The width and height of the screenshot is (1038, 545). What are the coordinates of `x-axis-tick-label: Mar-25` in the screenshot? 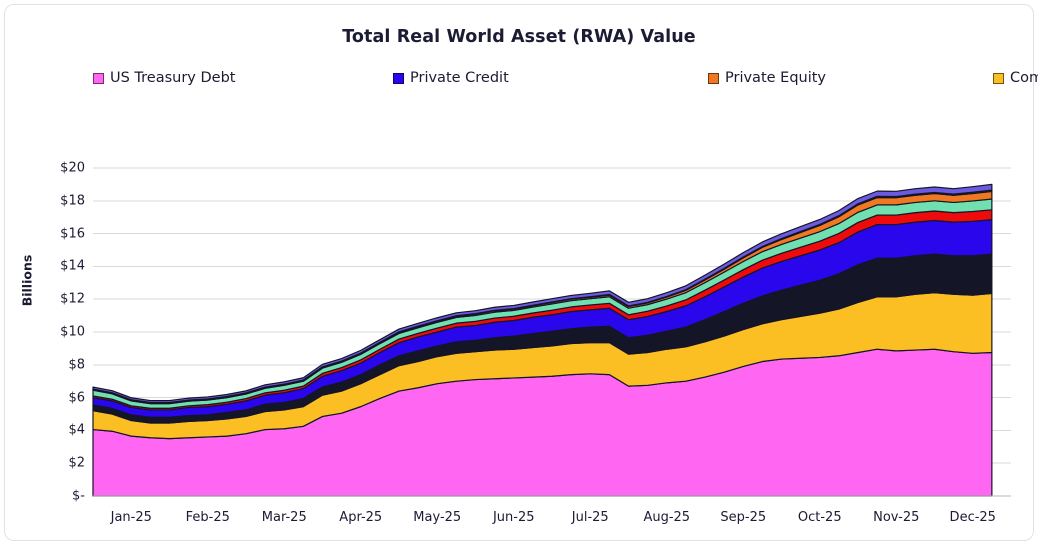 It's located at (284, 517).